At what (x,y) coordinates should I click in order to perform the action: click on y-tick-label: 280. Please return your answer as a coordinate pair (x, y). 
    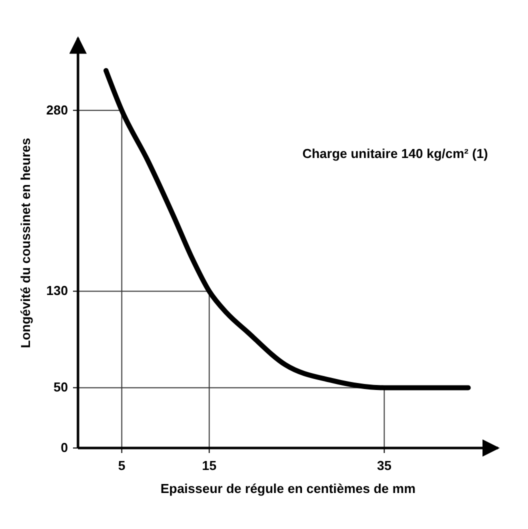
    Looking at the image, I should click on (57, 110).